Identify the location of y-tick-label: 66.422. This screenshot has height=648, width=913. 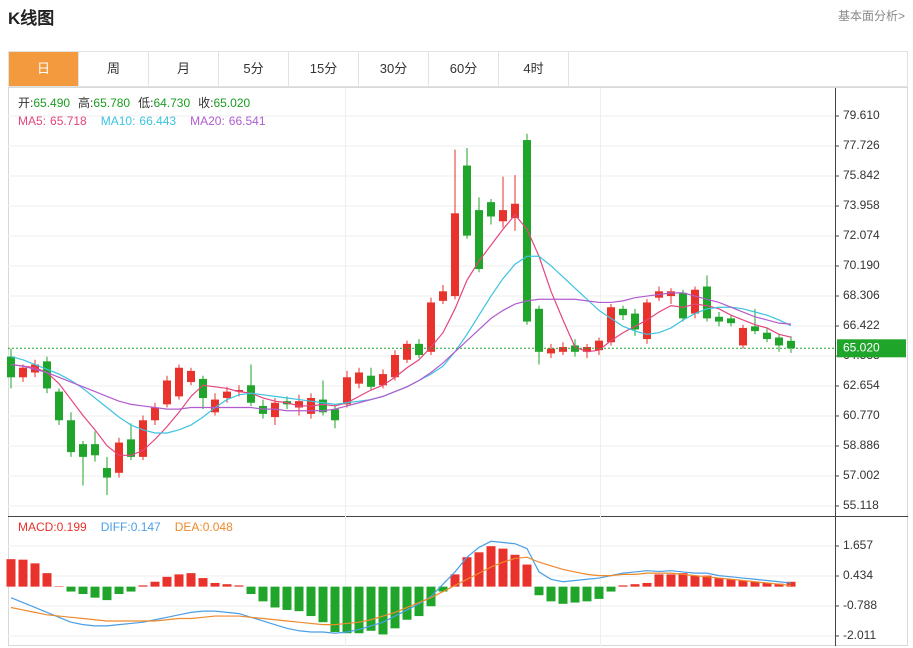
(861, 325).